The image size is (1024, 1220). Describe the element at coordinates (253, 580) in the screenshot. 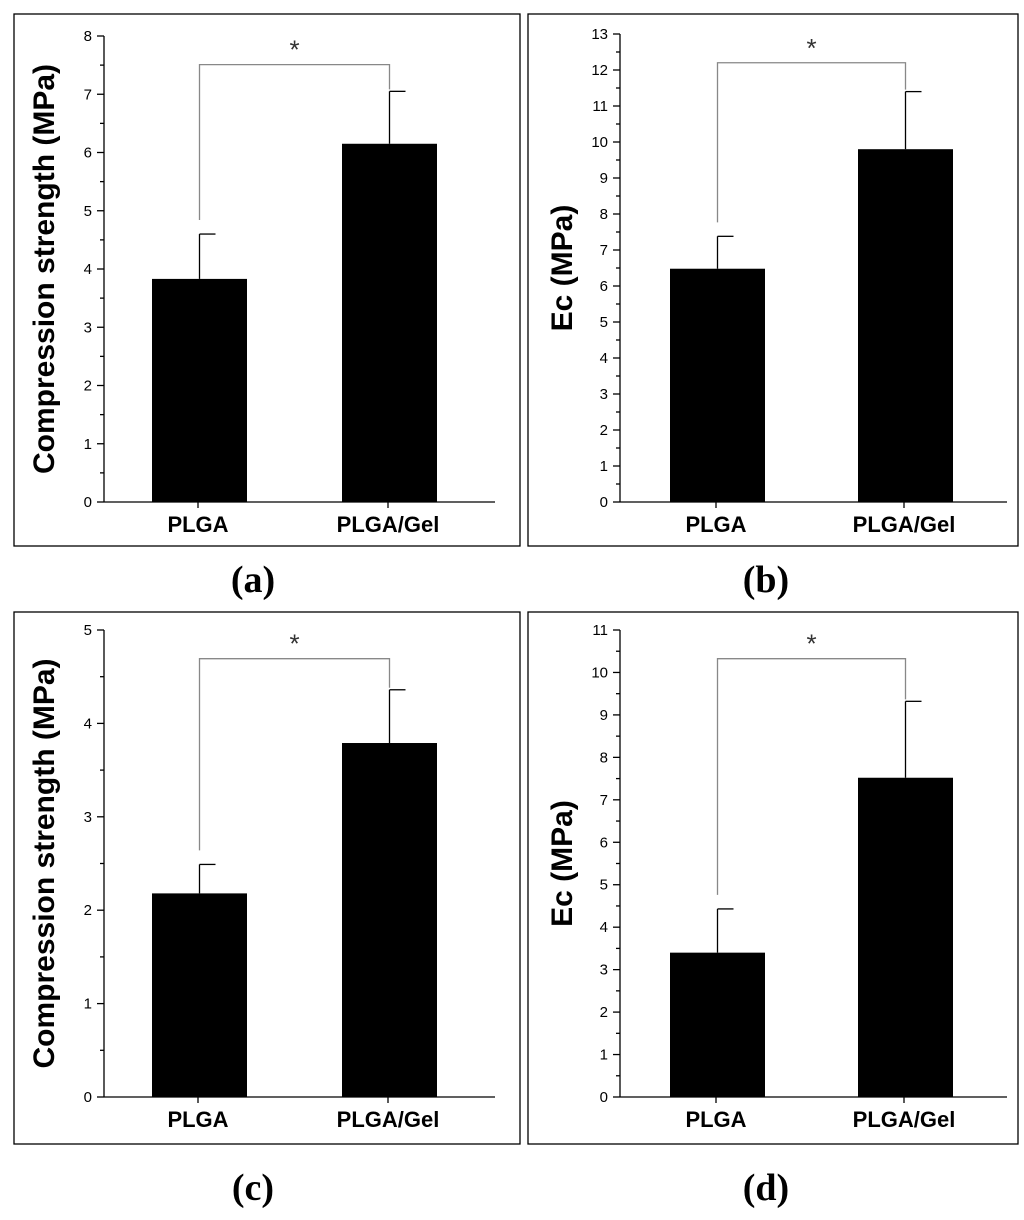

I see `panel-label: (a)` at that location.